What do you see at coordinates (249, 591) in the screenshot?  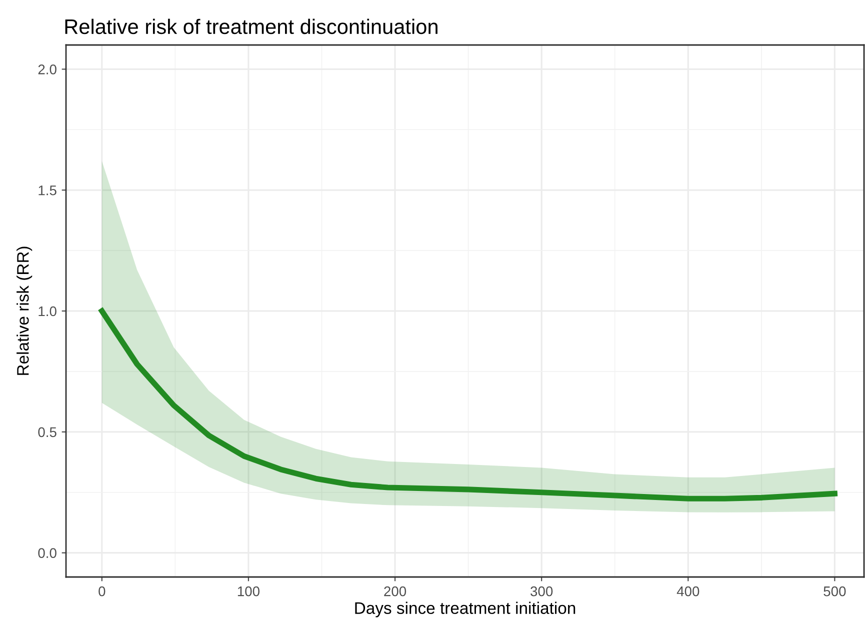 I see `x-tick-label: 100` at bounding box center [249, 591].